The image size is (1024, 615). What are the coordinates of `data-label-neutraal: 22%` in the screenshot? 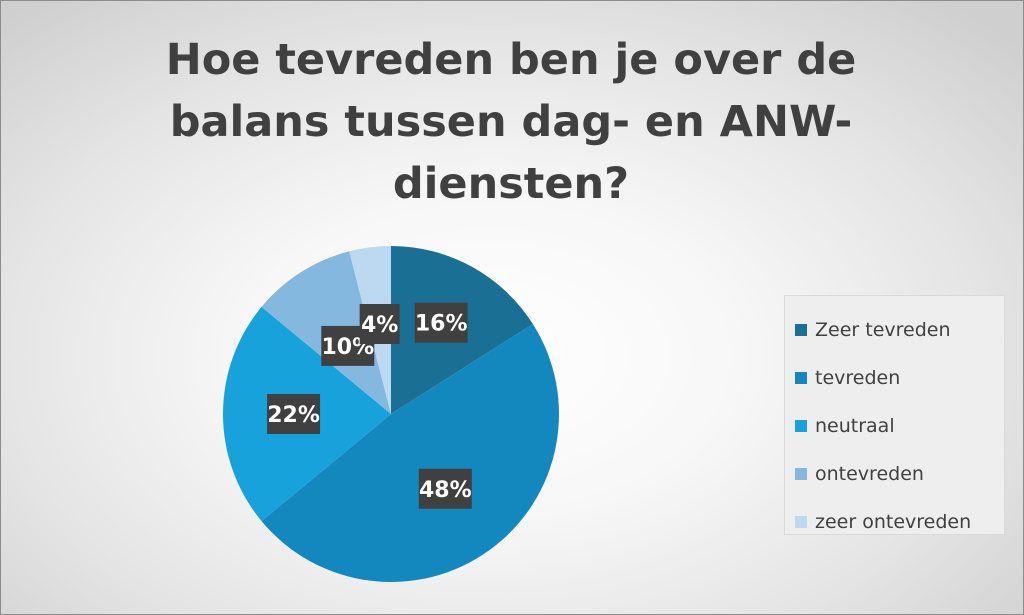 It's located at (294, 414).